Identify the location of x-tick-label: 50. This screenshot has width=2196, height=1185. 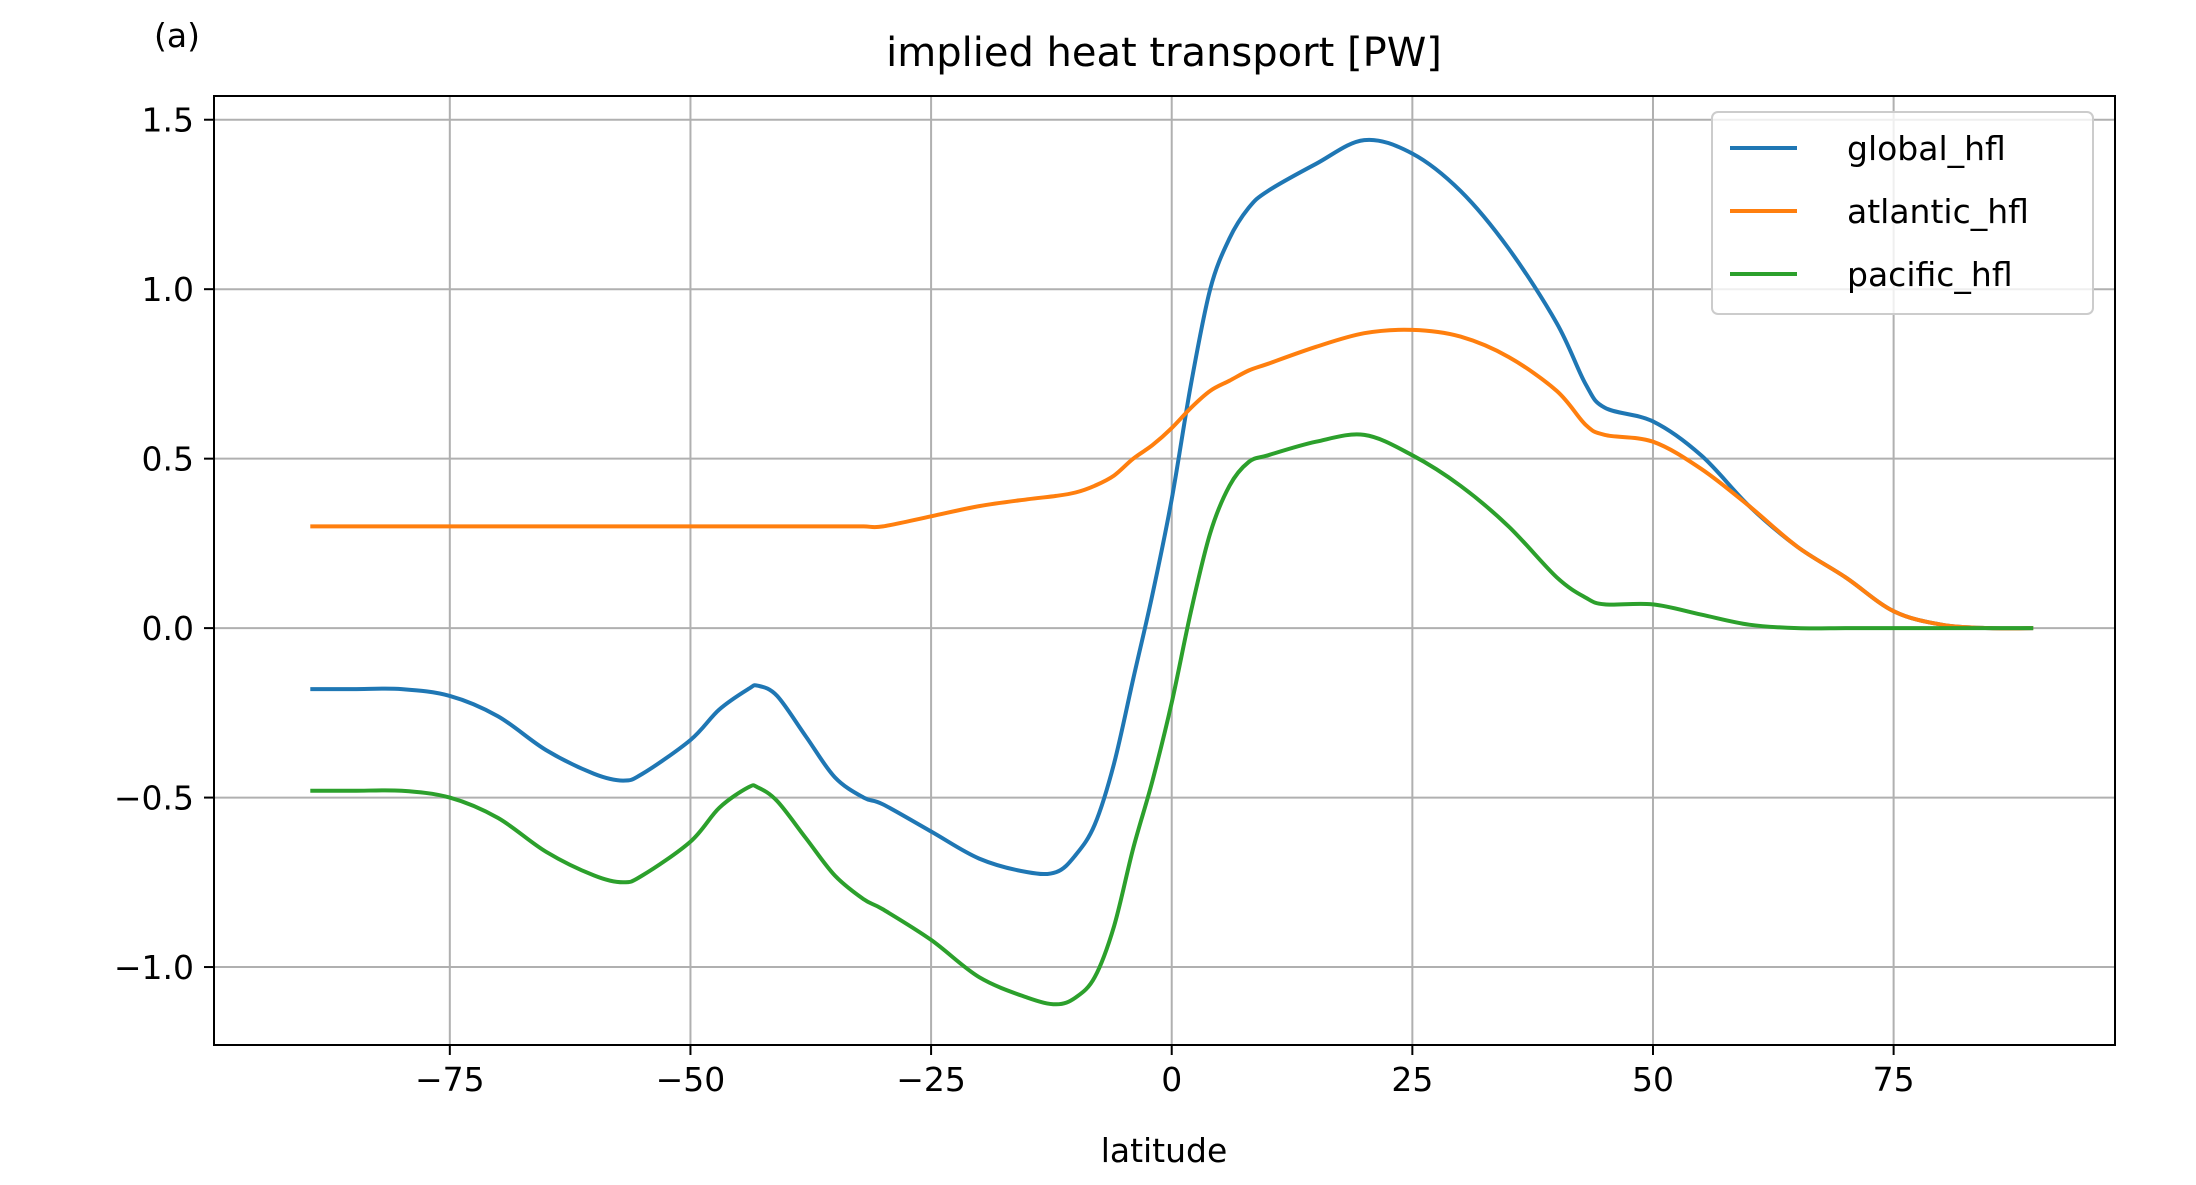
(1653, 1079).